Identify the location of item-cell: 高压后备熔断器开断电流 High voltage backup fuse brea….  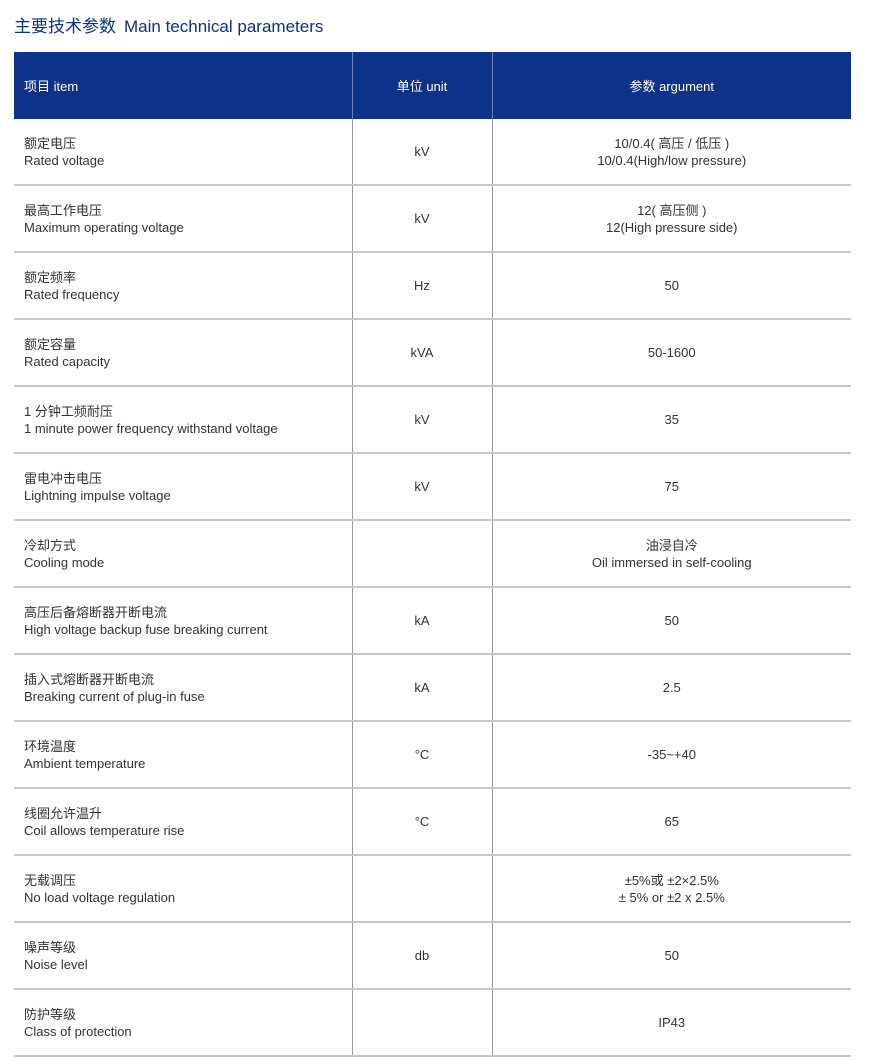
(183, 621).